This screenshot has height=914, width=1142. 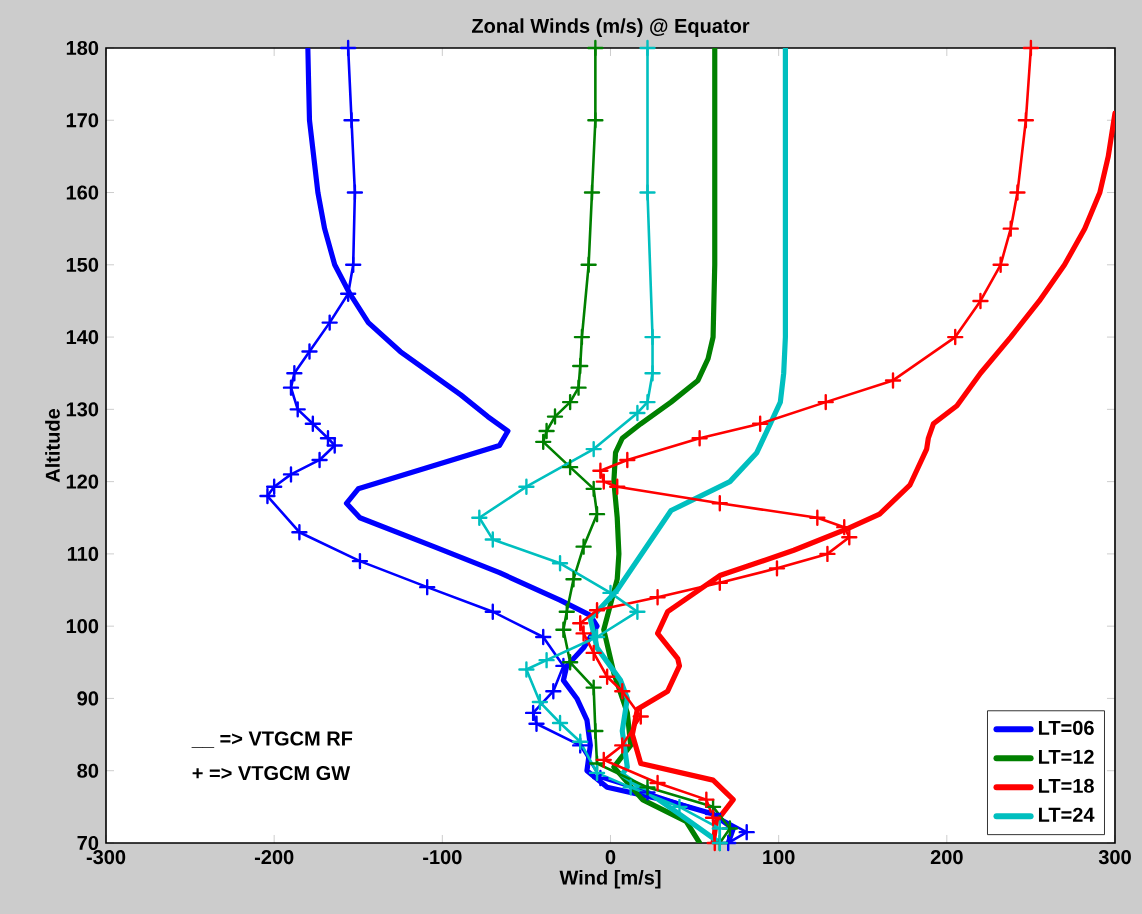 I want to click on x-tick-label: -100, so click(x=442, y=857).